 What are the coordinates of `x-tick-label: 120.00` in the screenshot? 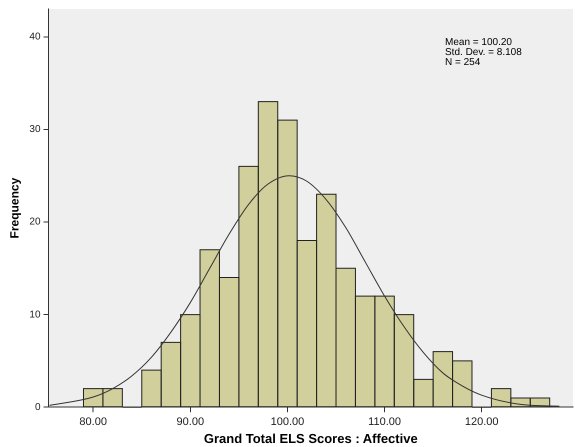 It's located at (481, 422).